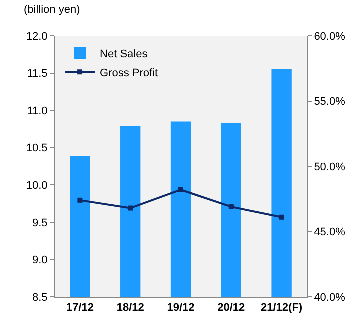 The width and height of the screenshot is (364, 334). I want to click on y2-tick-label: 40.0%, so click(330, 298).